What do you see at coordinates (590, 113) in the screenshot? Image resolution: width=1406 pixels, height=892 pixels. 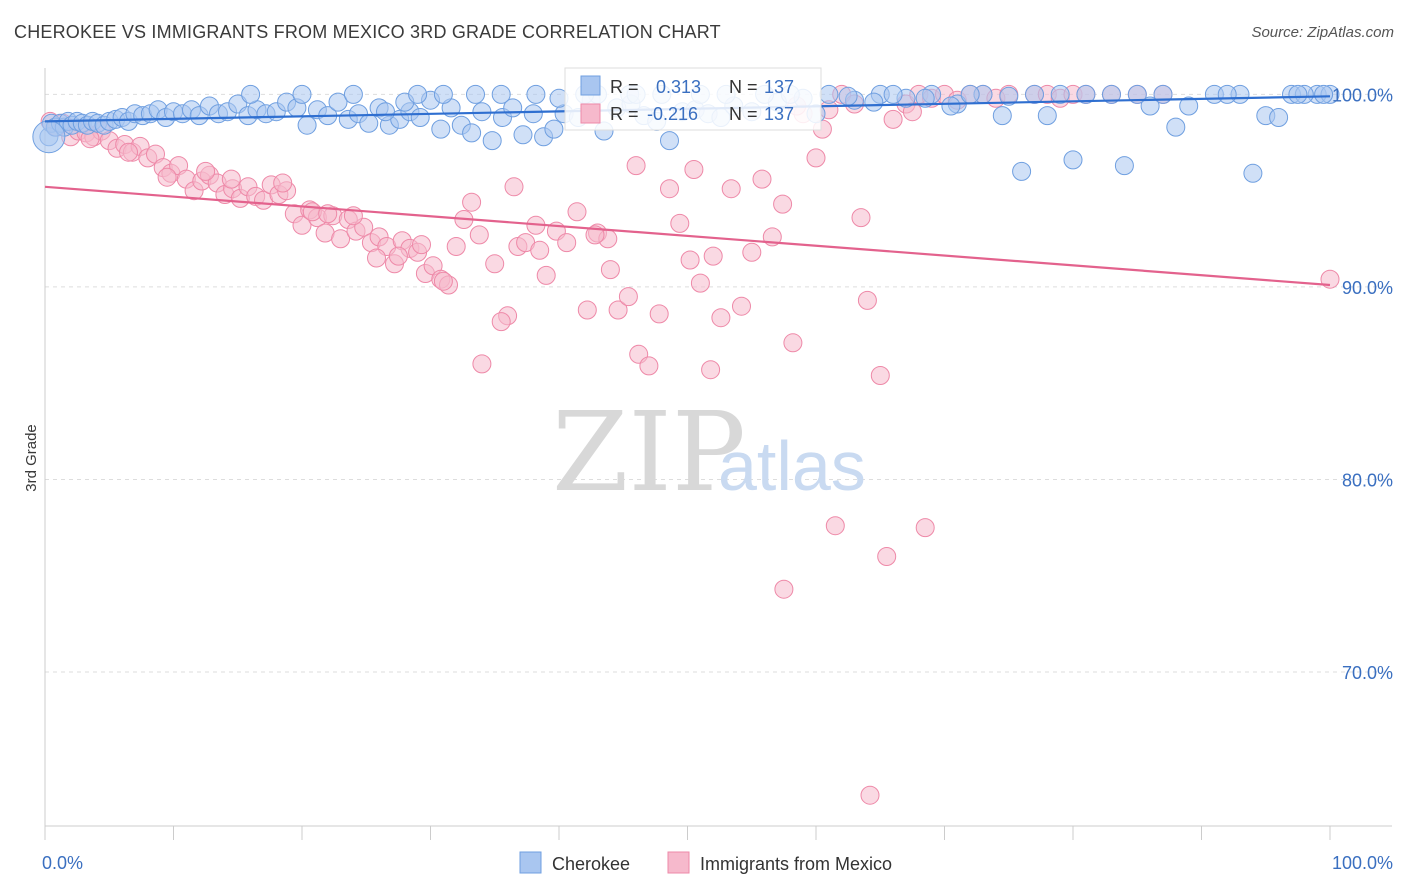 I see `stats-swatch-mexico` at bounding box center [590, 113].